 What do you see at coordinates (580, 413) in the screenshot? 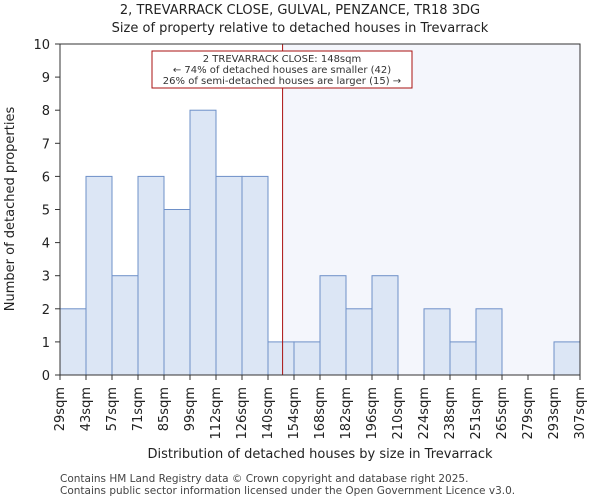
I see `x-tick-label: 307sqm` at bounding box center [580, 413].